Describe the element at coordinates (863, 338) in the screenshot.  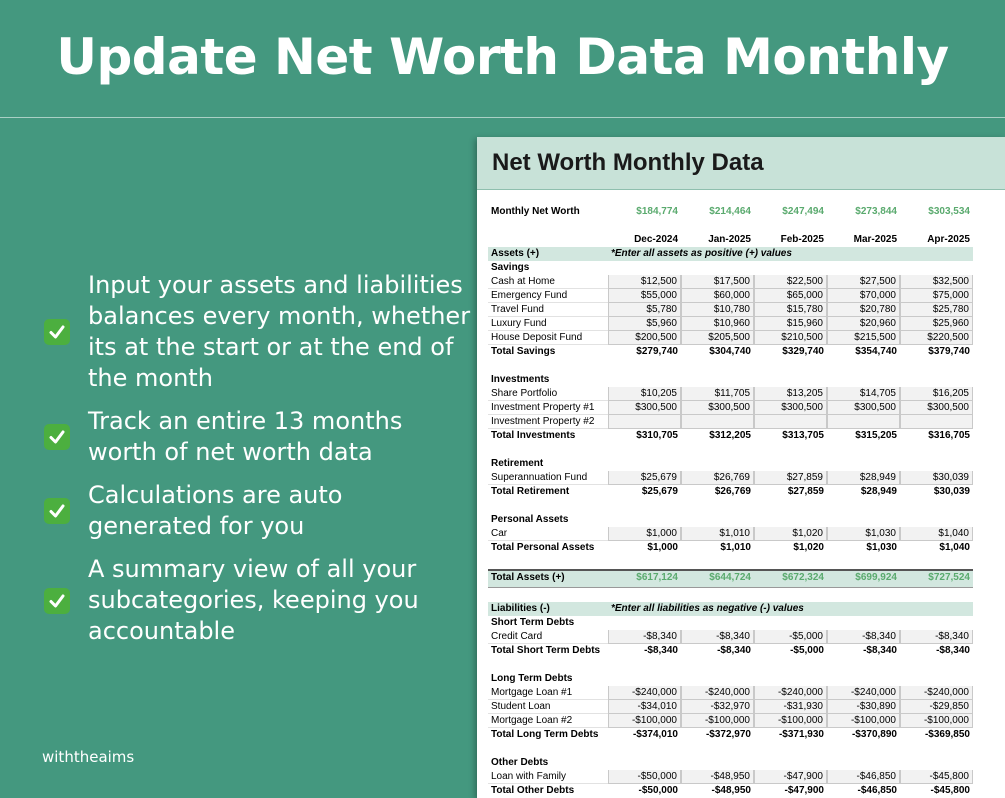
I see `cell: $215,500` at that location.